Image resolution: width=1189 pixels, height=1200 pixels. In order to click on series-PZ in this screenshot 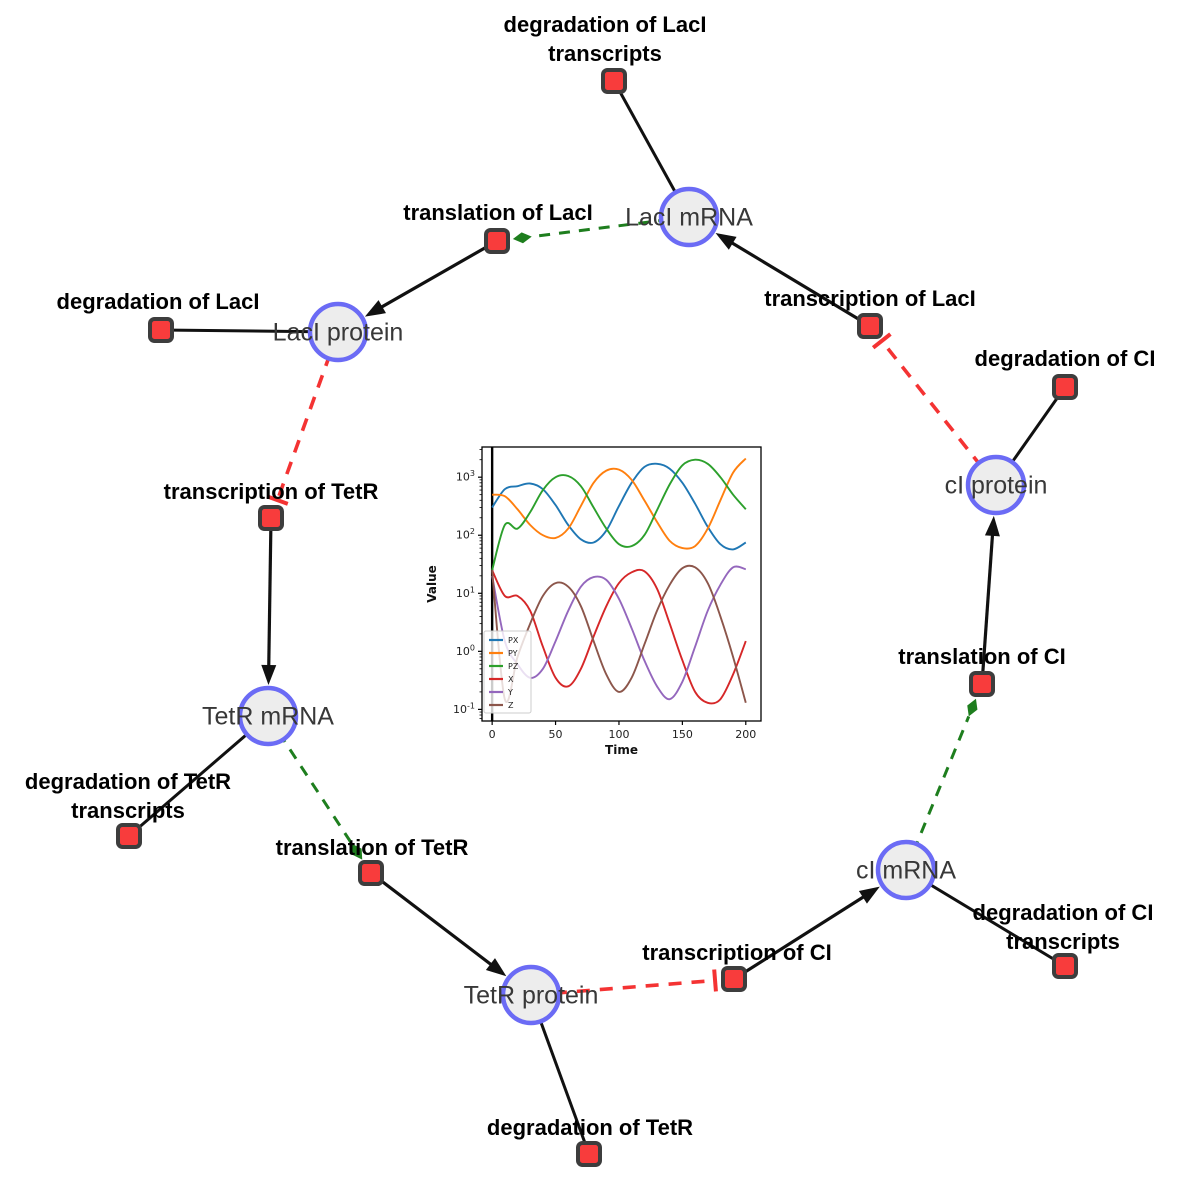, I will do `click(619, 514)`.